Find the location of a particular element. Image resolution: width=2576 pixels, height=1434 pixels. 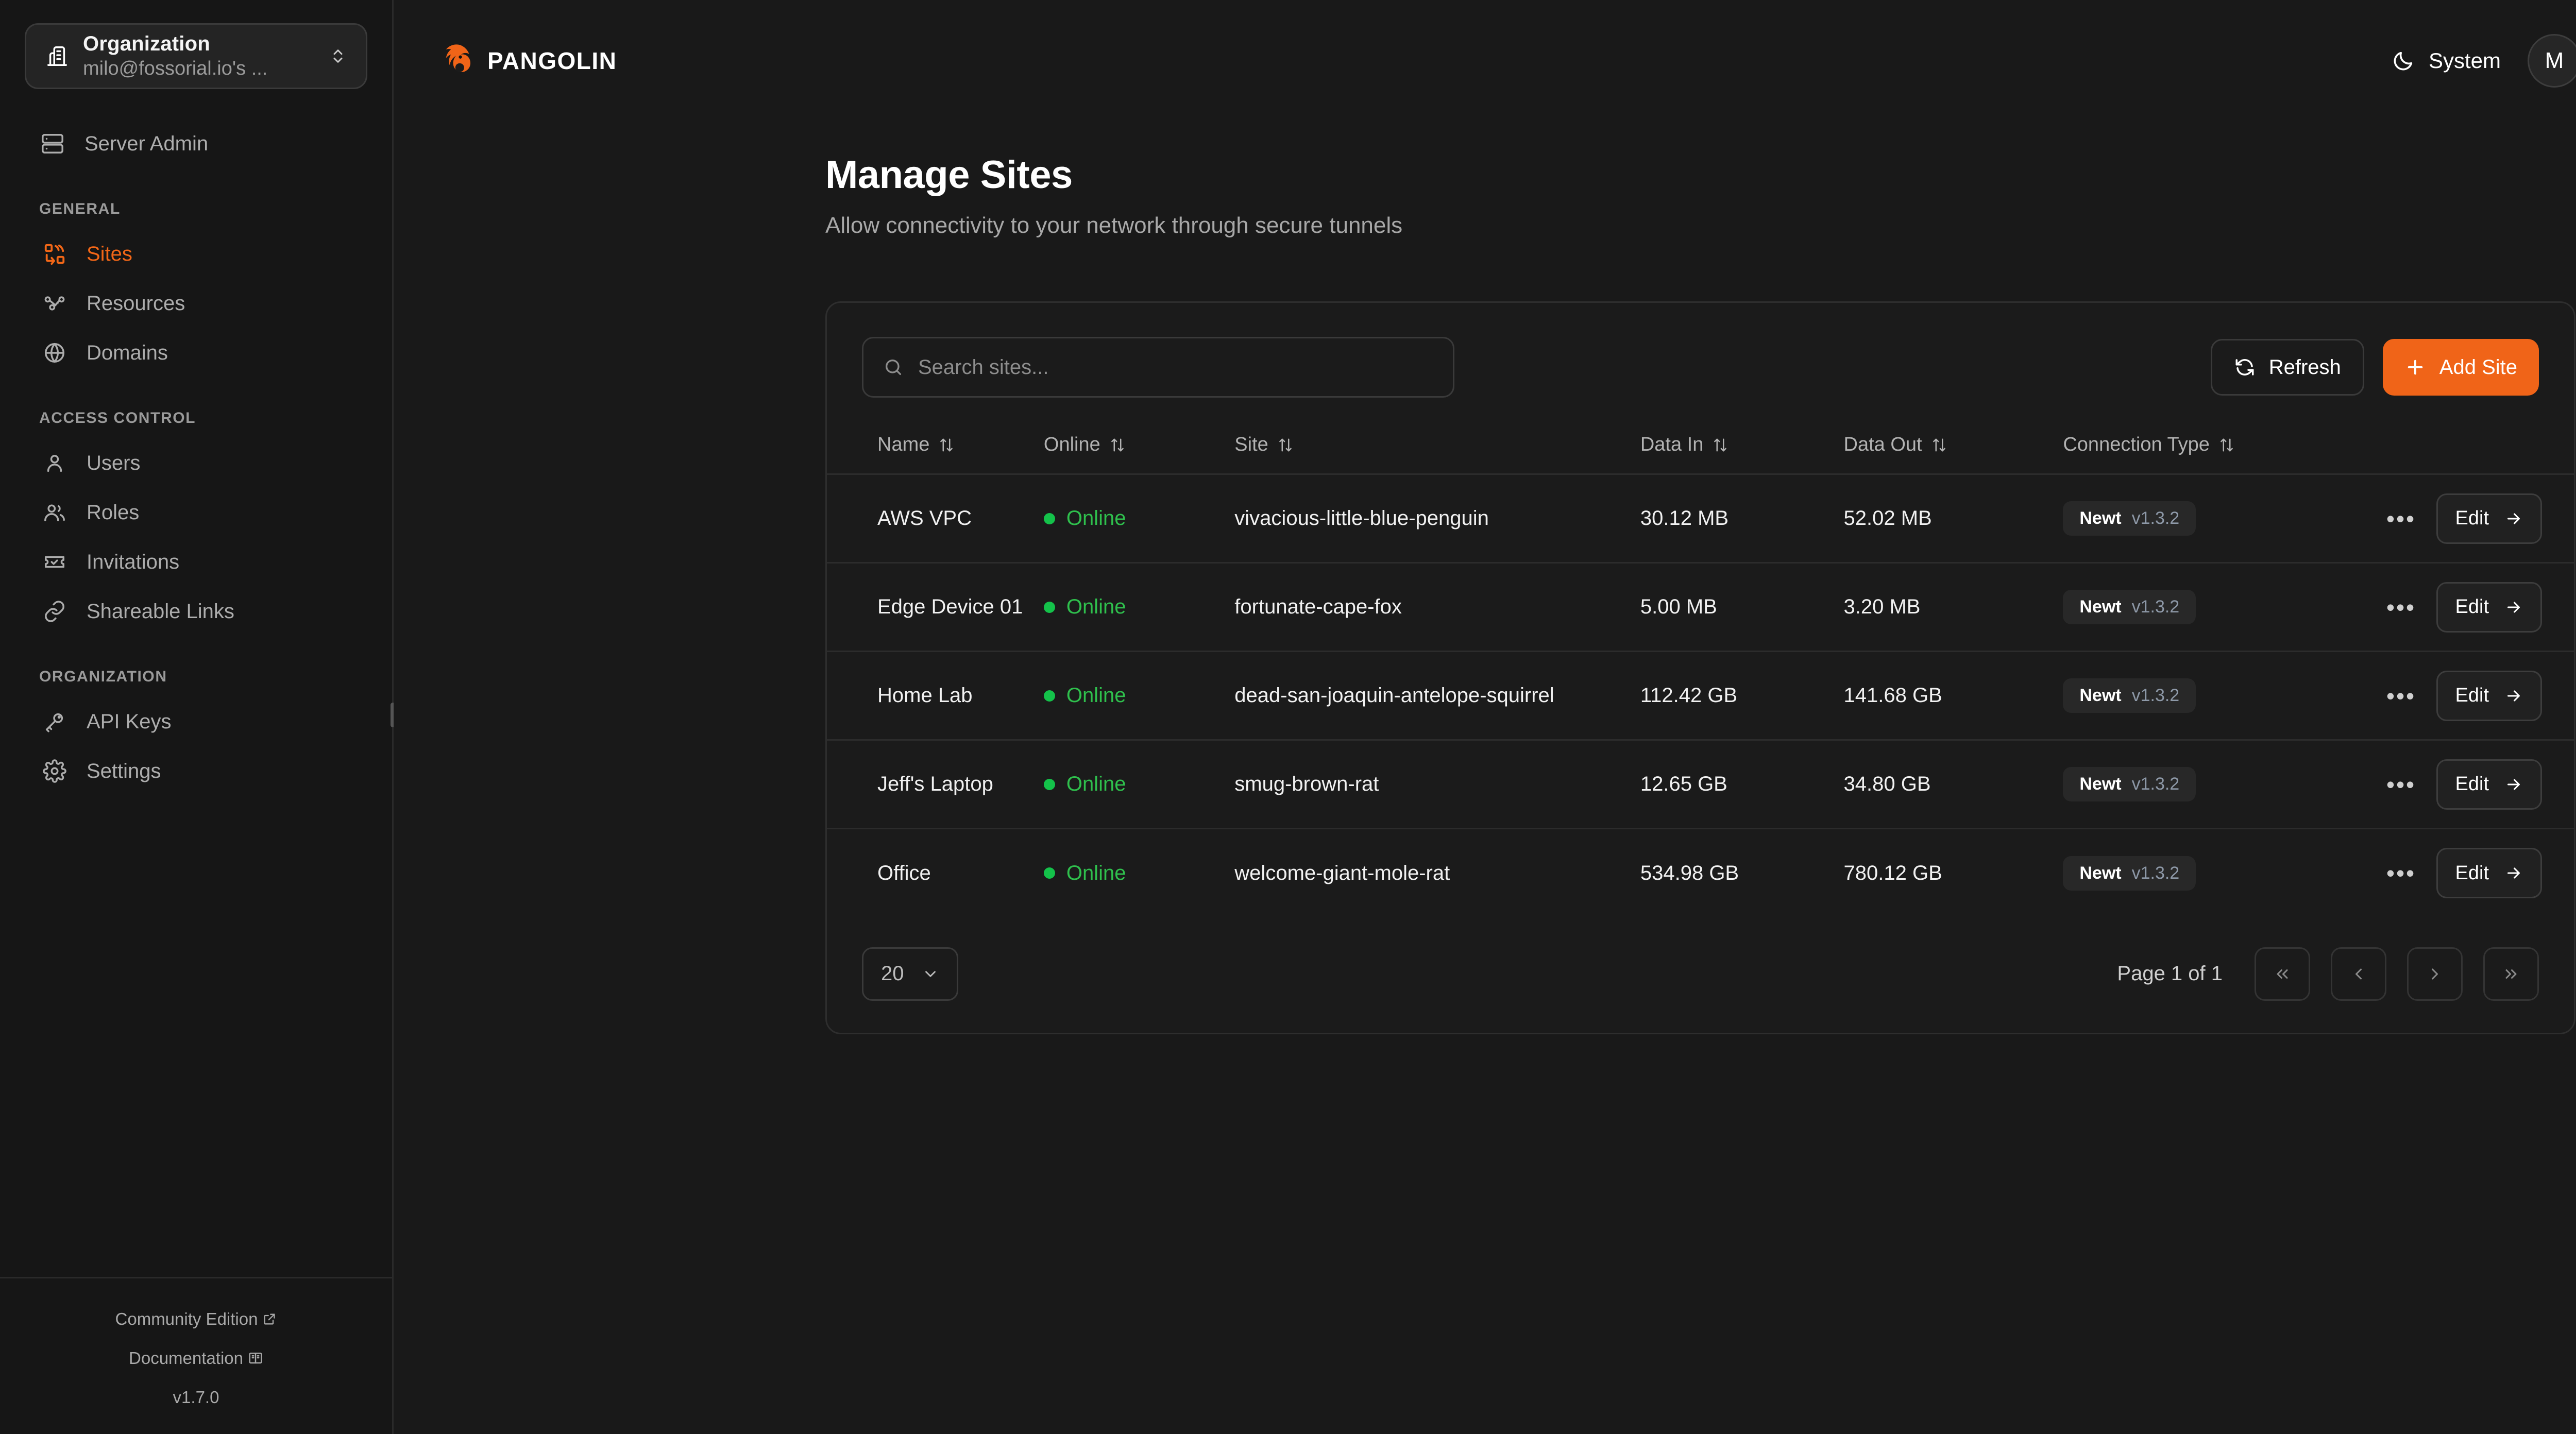

cell-data-in: 534.98 GB is located at coordinates (1742, 872).